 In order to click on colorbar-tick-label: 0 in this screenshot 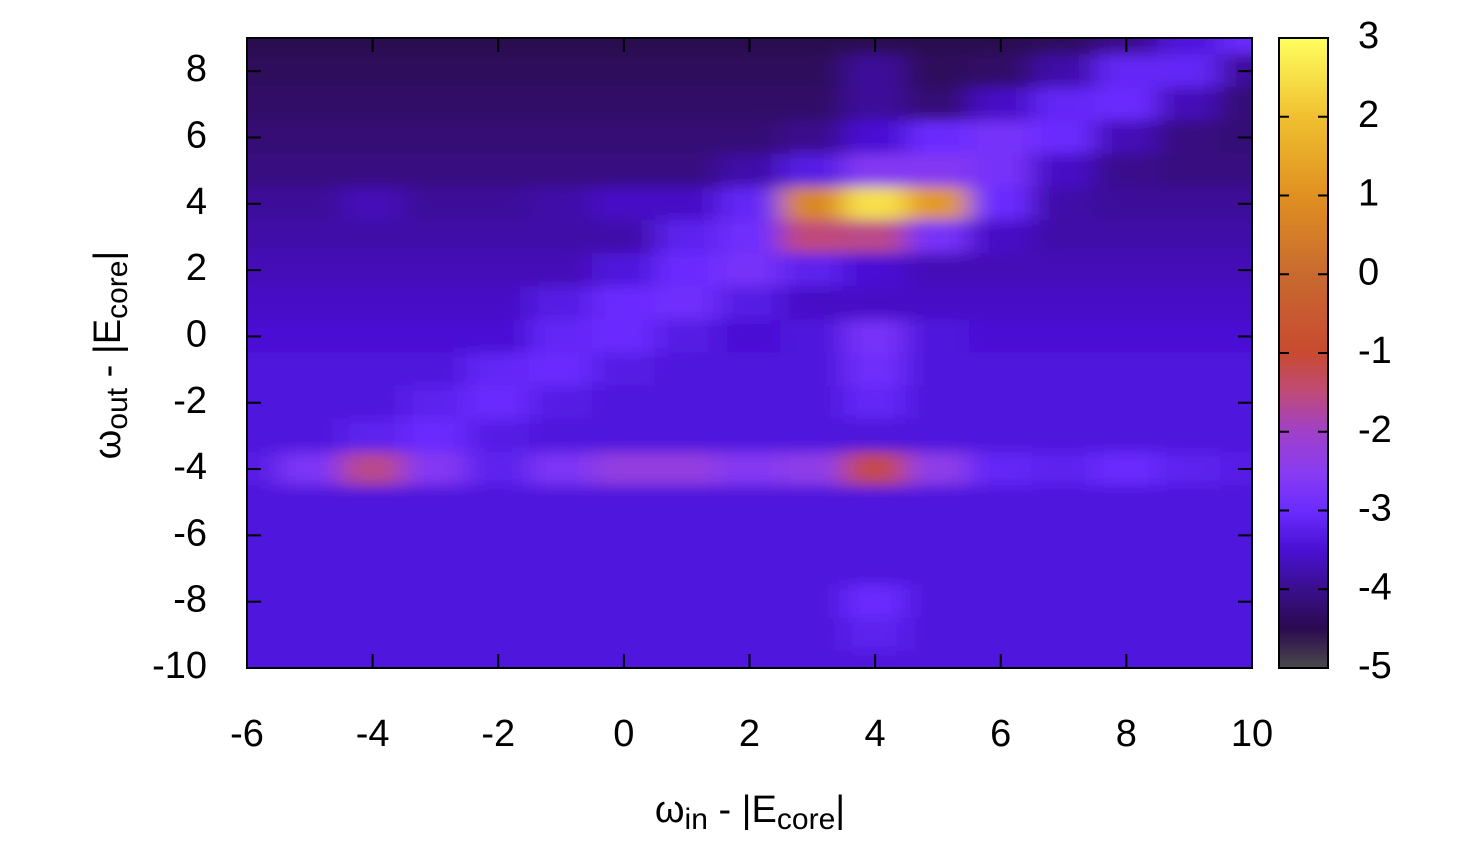, I will do `click(1368, 272)`.